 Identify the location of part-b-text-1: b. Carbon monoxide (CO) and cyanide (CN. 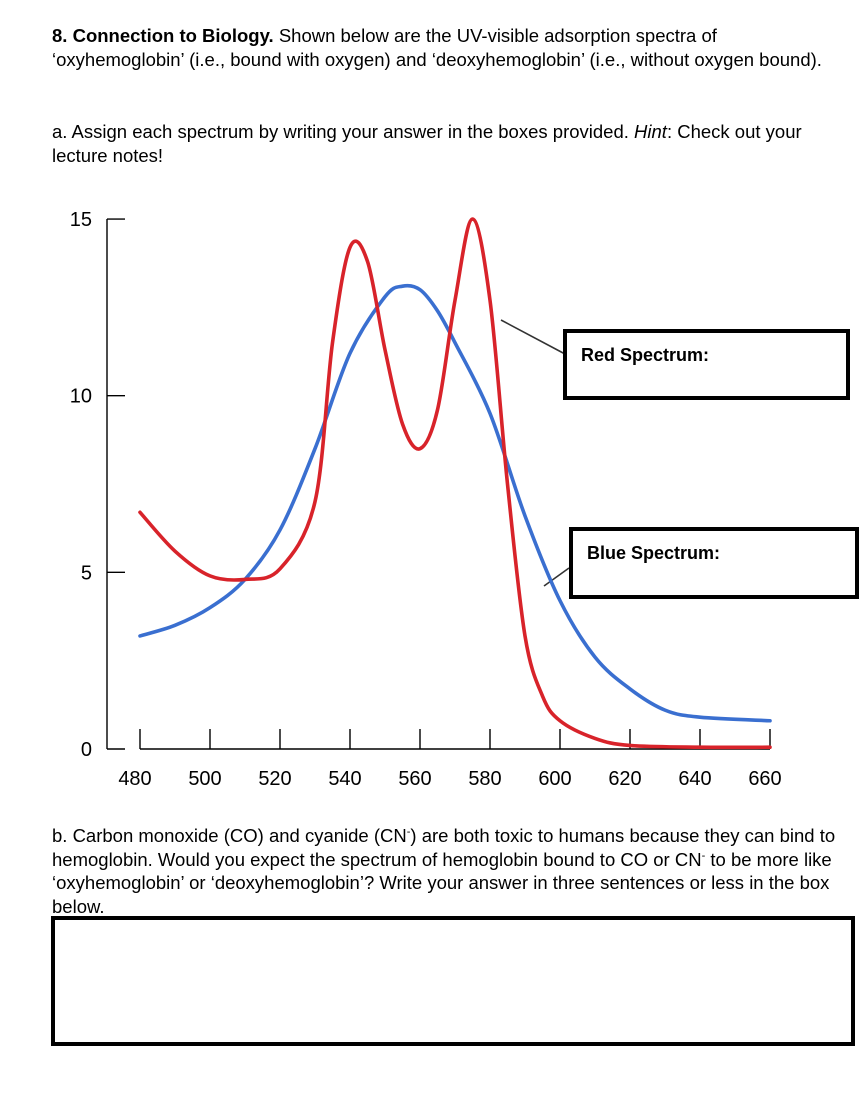
(229, 835).